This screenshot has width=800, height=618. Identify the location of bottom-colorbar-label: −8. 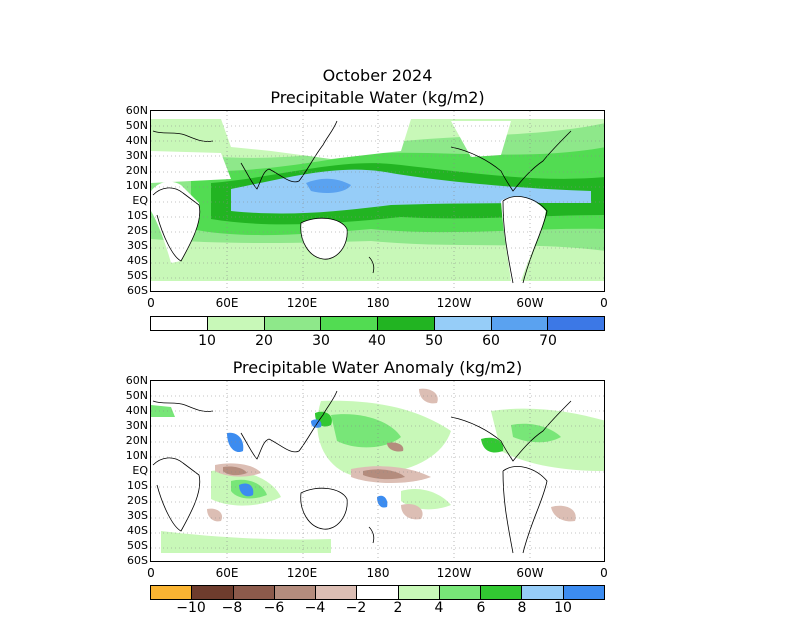
(232, 608).